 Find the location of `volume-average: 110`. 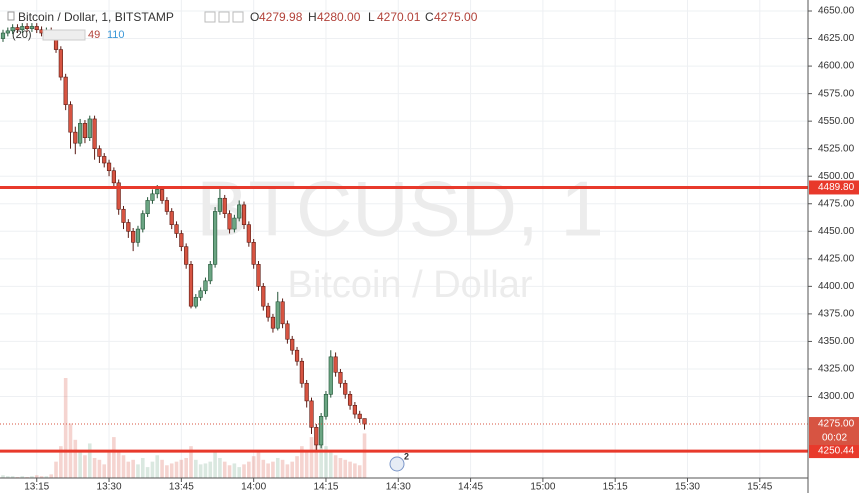

volume-average: 110 is located at coordinates (116, 35).